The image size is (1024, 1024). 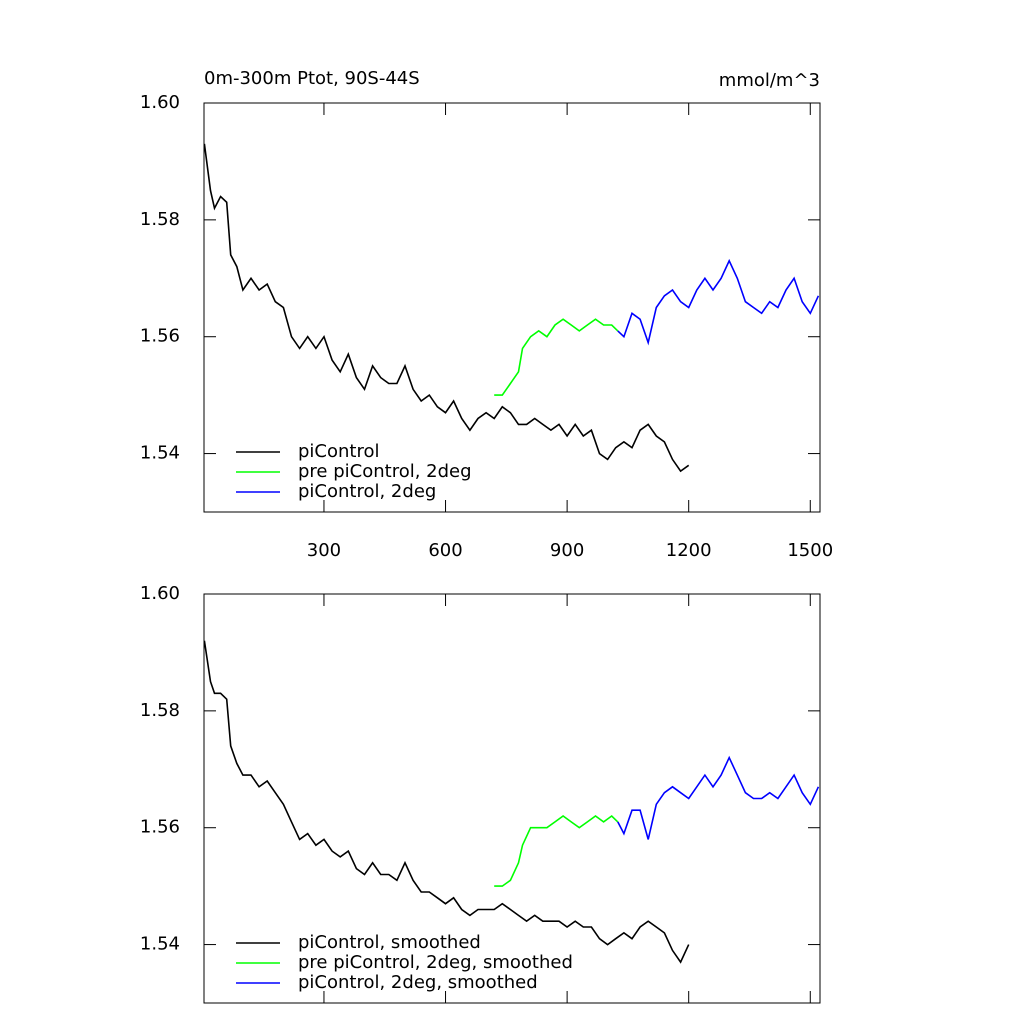 I want to click on legend-label: piControl, 2deg, so click(x=367, y=491).